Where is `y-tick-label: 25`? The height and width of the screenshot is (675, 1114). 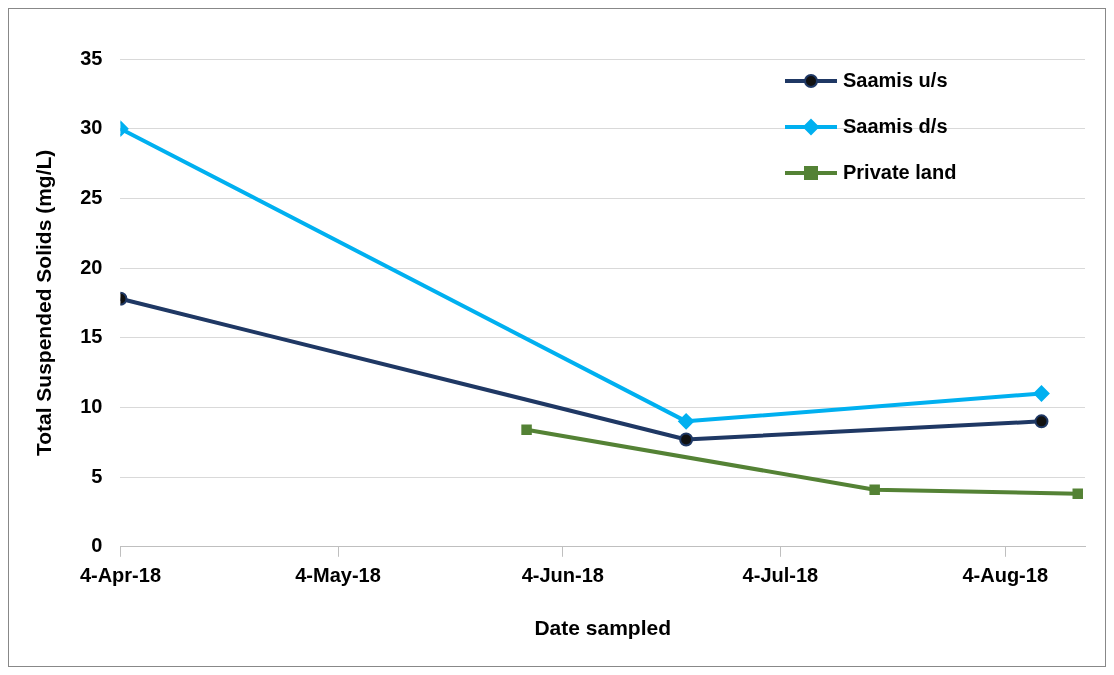
y-tick-label: 25 is located at coordinates (91, 196).